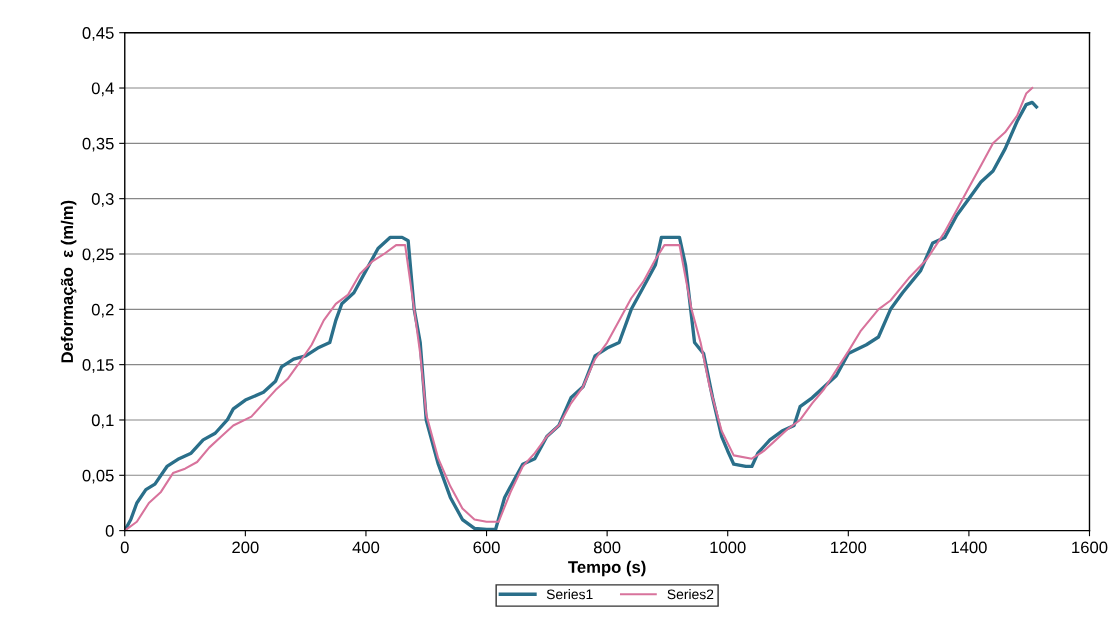  Describe the element at coordinates (98, 255) in the screenshot. I see `y-tick-label: 0,25` at that location.